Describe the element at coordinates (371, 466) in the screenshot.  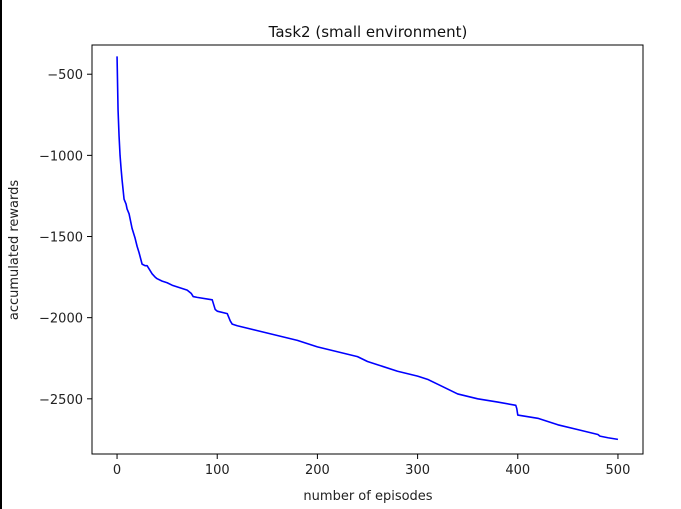
I see `x-axis: 0 100 200 300 400 500` at that location.